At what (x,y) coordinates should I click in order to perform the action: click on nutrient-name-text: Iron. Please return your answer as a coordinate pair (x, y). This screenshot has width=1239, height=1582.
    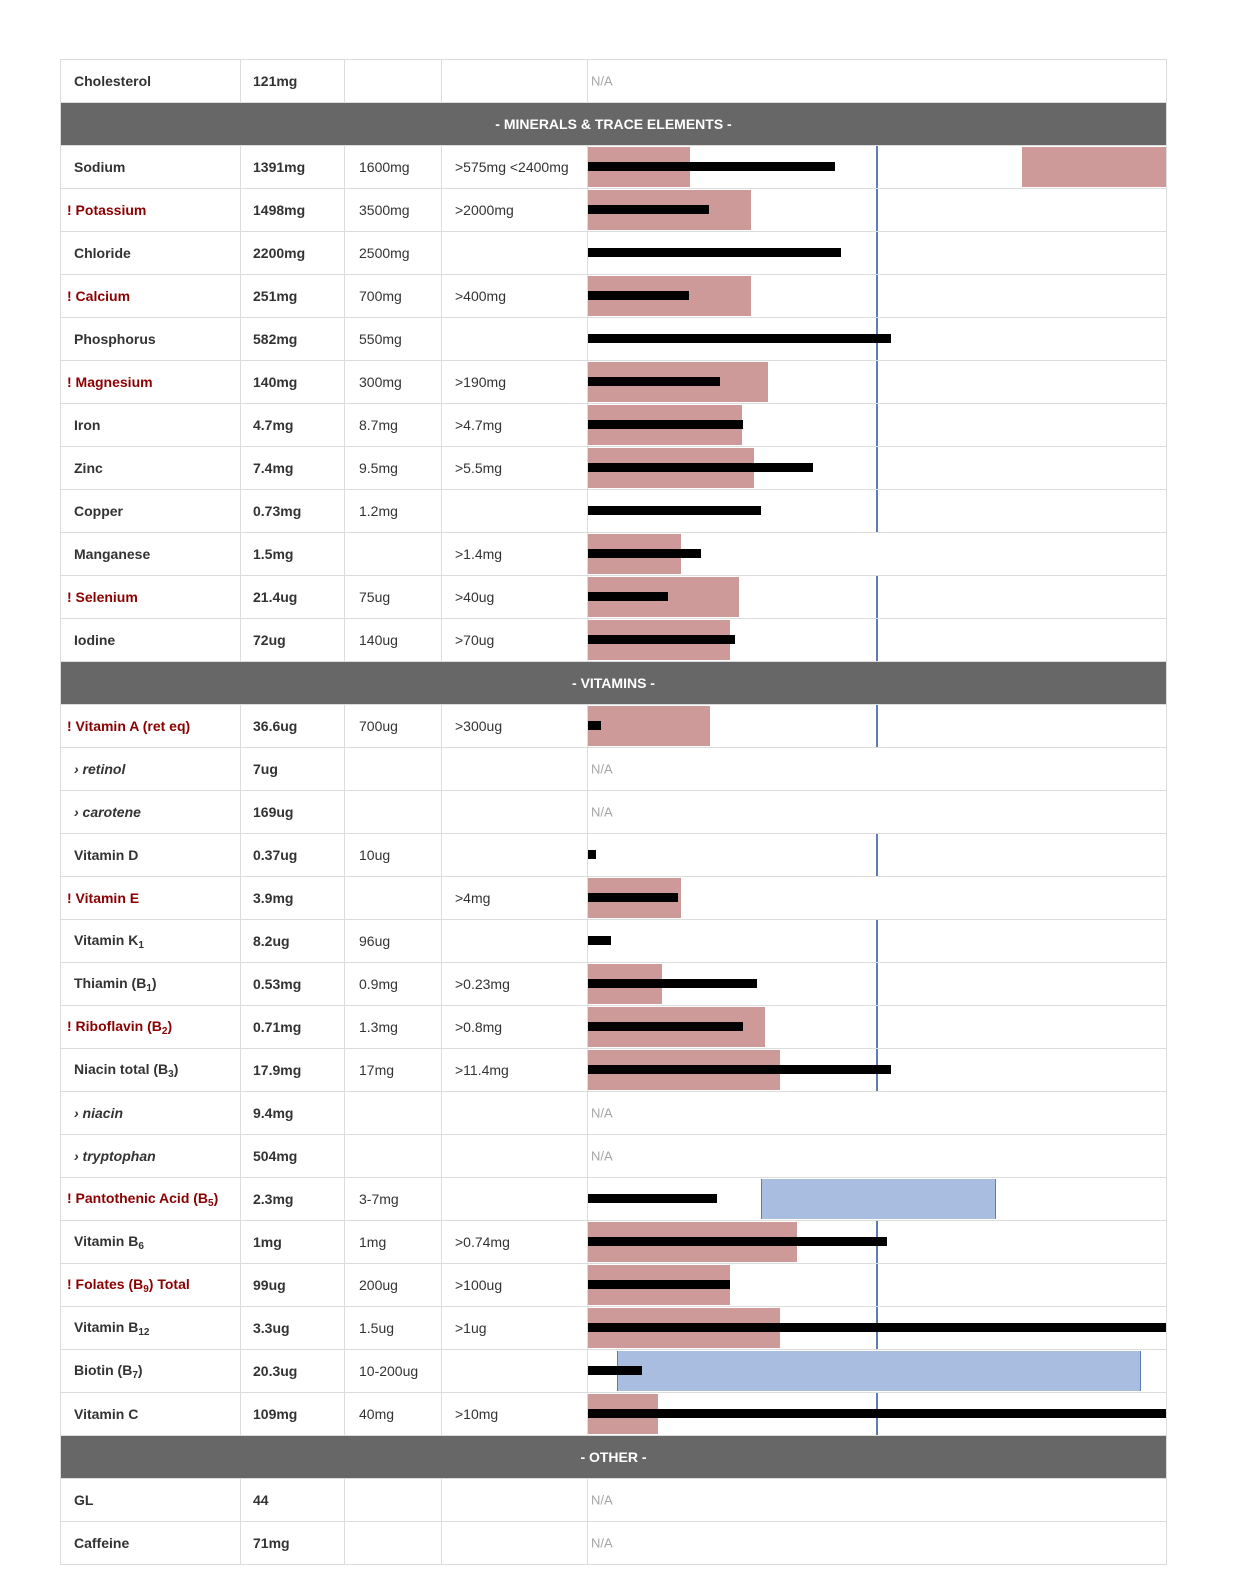
    Looking at the image, I should click on (87, 425).